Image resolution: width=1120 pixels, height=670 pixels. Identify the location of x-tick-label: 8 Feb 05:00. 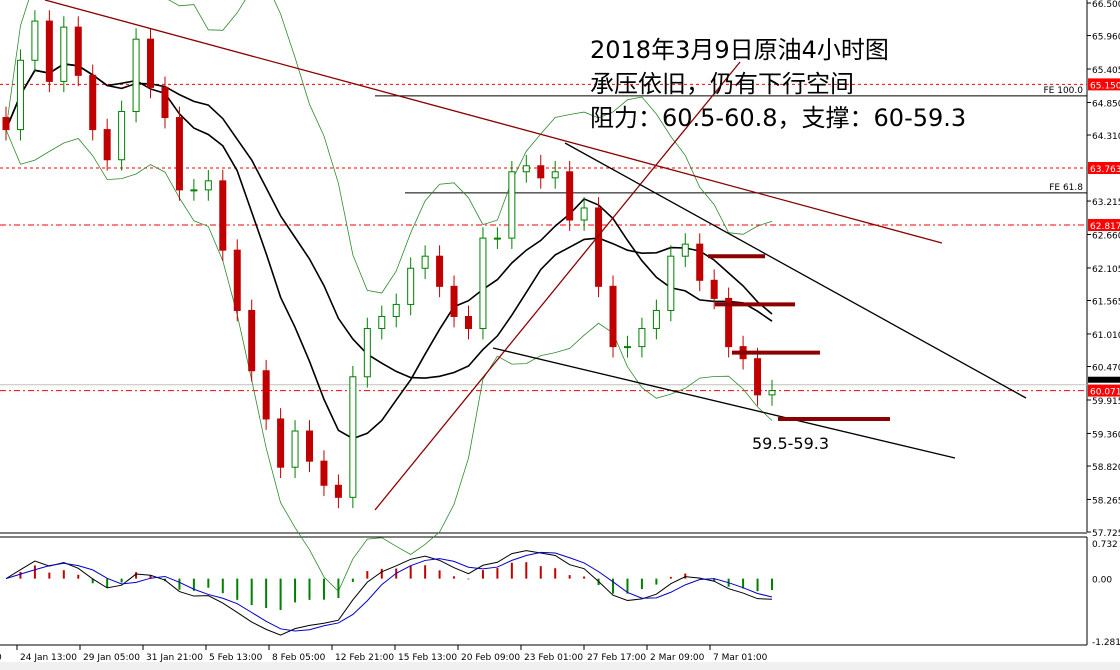
(299, 658).